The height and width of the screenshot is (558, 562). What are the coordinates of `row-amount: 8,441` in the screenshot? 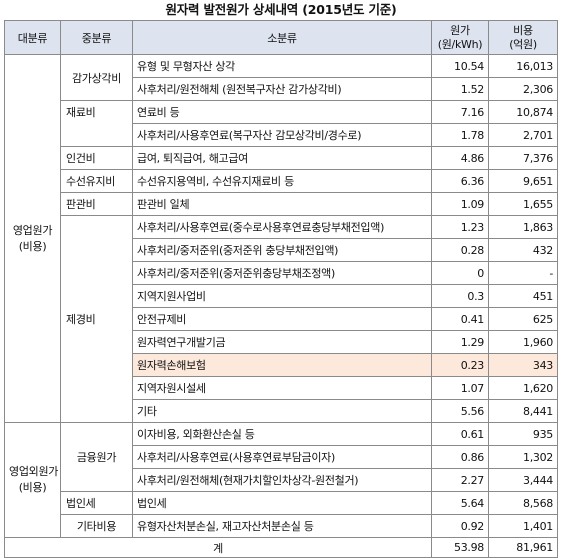 It's located at (523, 411).